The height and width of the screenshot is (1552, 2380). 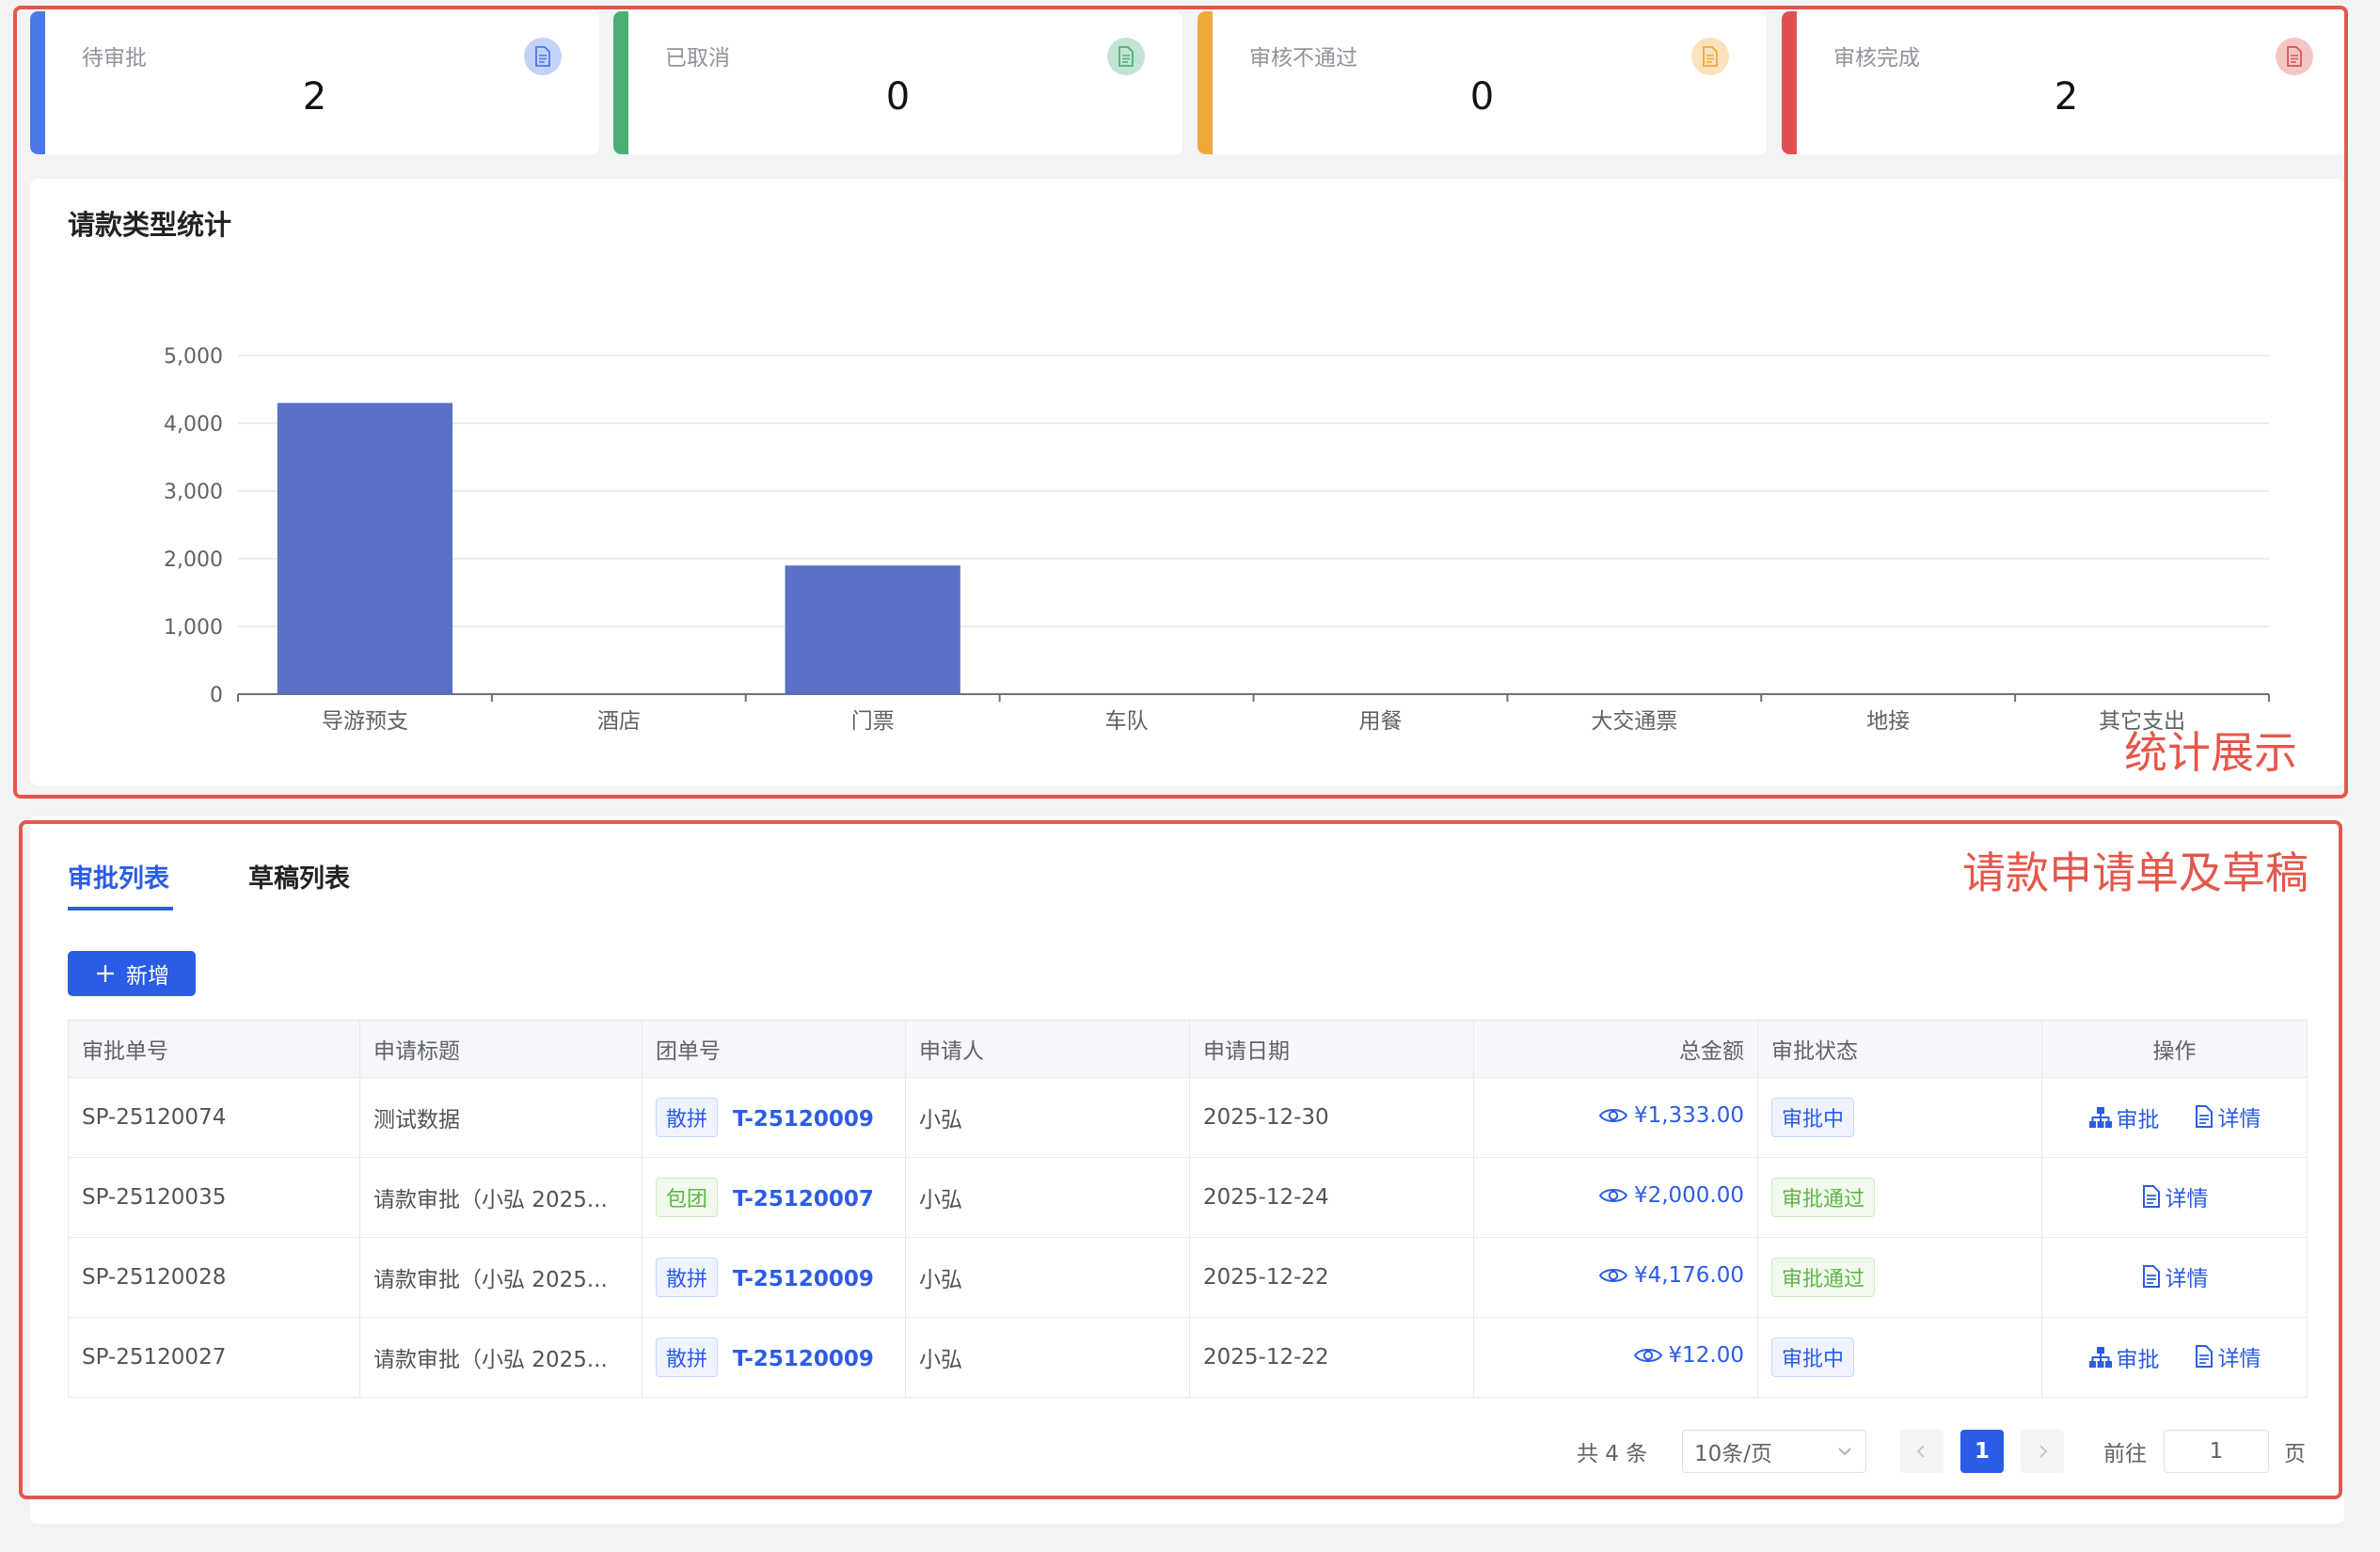 What do you see at coordinates (2125, 1454) in the screenshot?
I see `goto-label: 前往` at bounding box center [2125, 1454].